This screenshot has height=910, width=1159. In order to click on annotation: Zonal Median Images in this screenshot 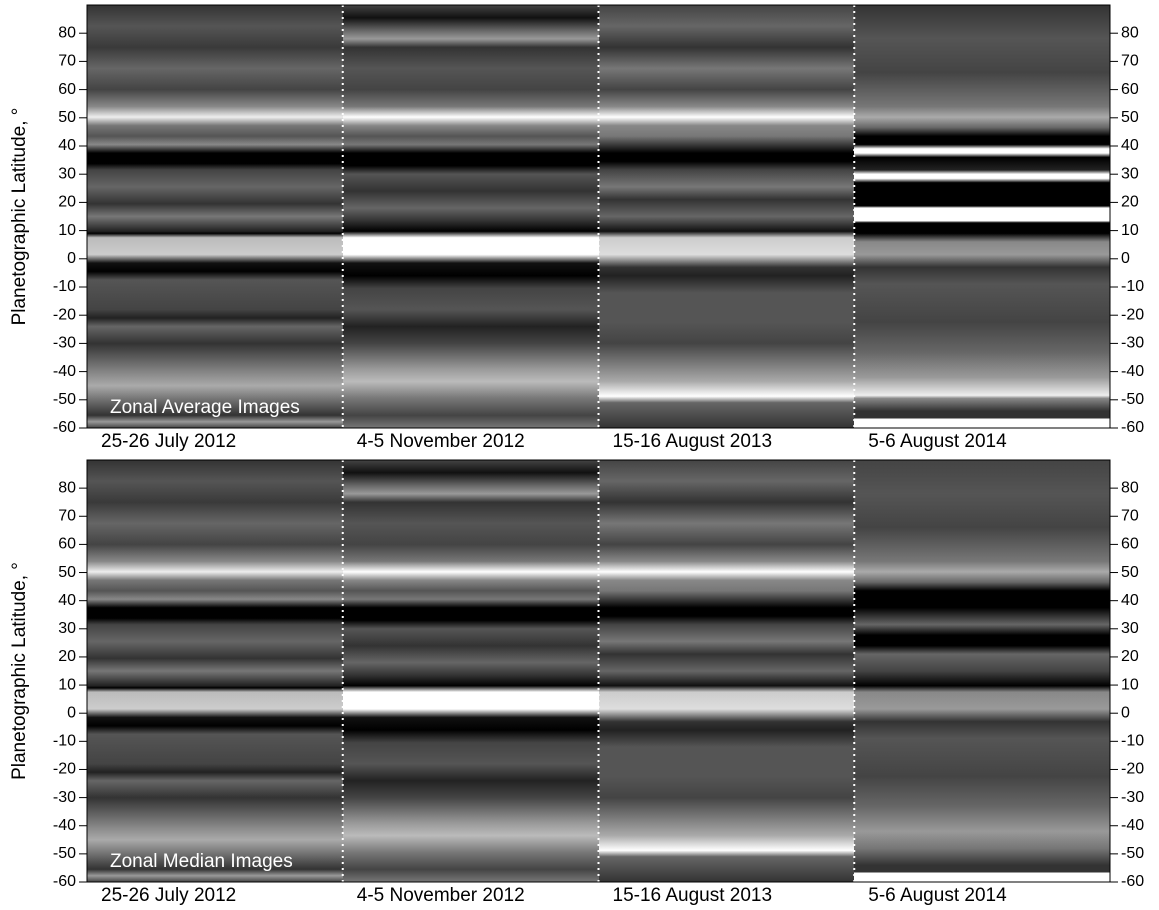, I will do `click(201, 861)`.